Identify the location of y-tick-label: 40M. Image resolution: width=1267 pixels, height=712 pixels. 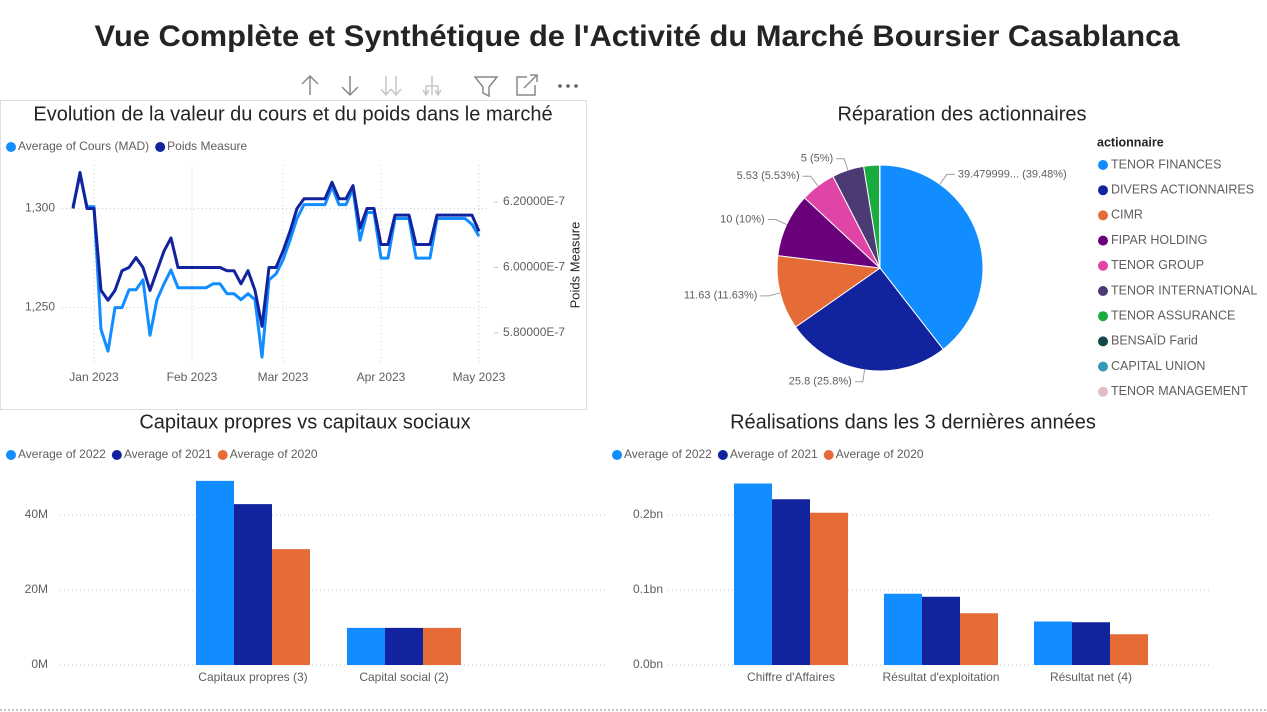
(36, 514).